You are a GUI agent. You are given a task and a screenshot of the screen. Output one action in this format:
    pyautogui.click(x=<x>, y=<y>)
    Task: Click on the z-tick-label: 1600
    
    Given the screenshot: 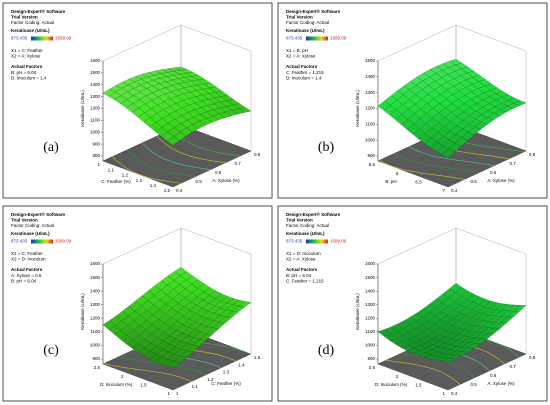 What is the action you would take?
    pyautogui.click(x=95, y=60)
    